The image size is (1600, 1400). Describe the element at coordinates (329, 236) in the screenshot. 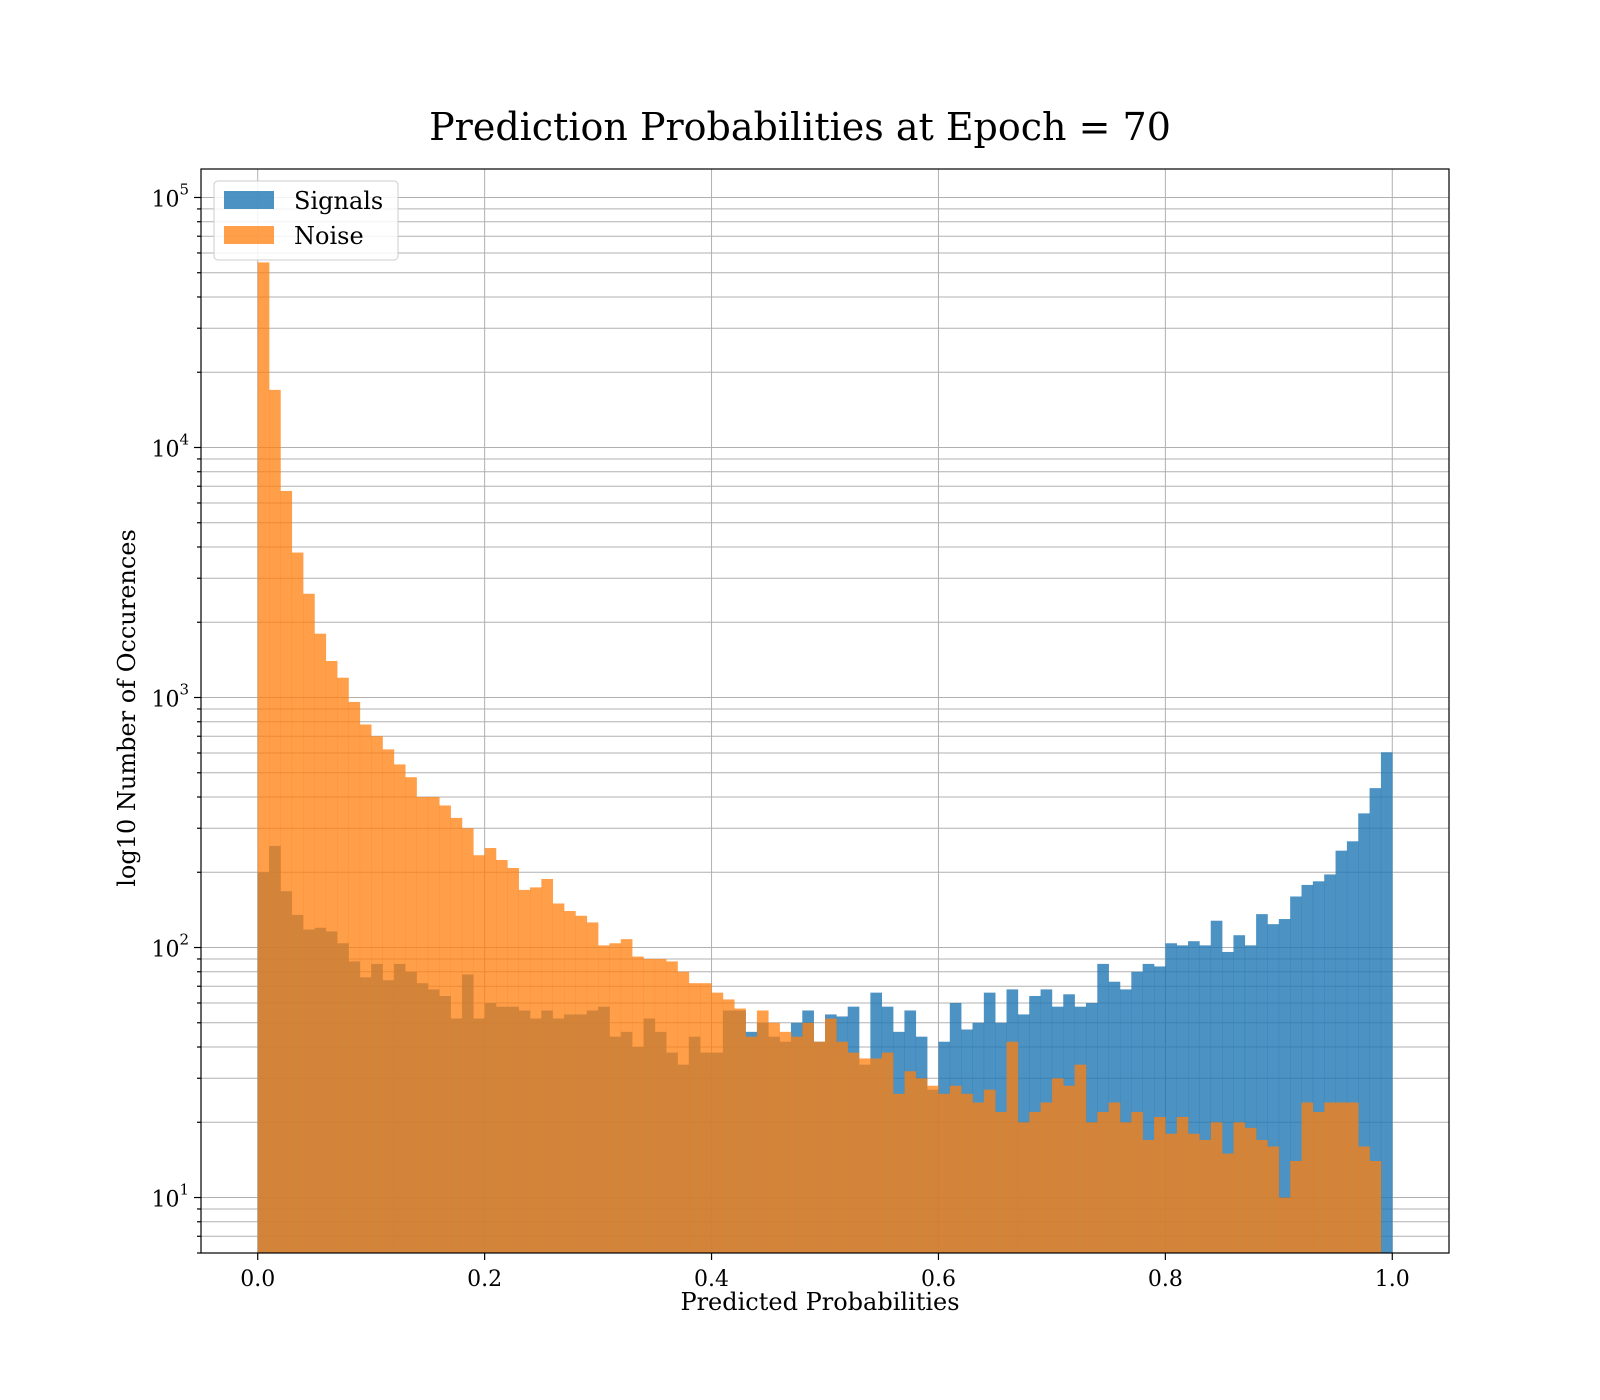

I see `legend-label-noise: Noise` at that location.